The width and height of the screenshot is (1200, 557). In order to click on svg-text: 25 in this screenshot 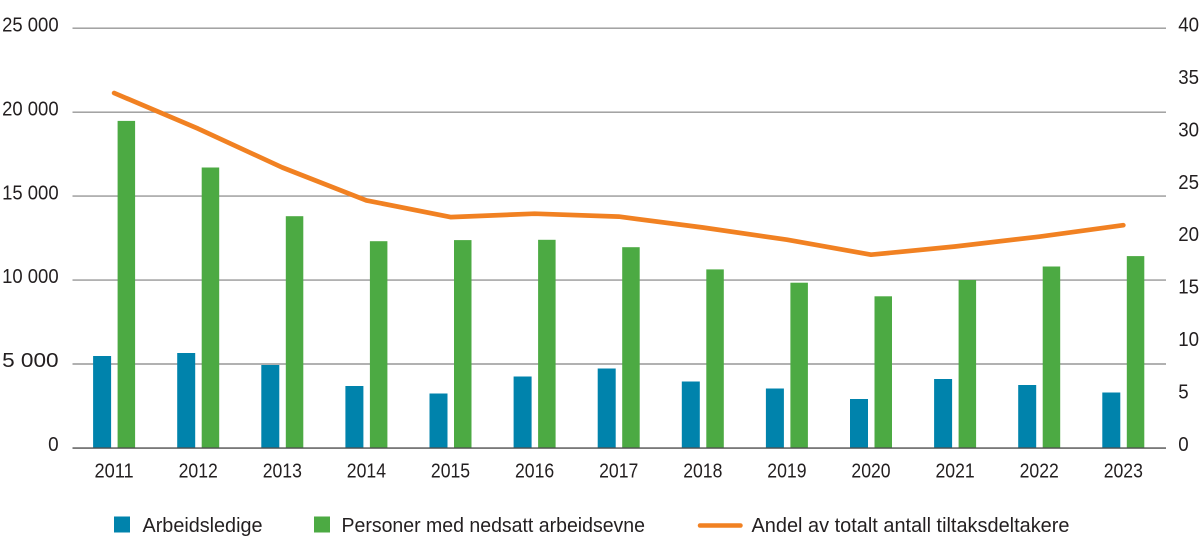, I will do `click(1188, 182)`.